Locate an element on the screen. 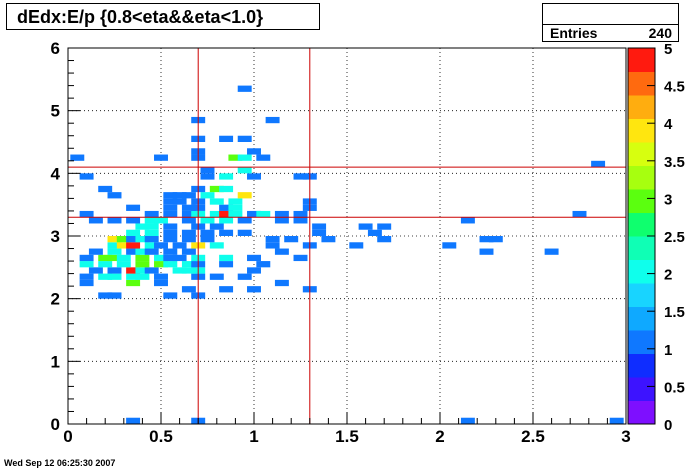 The image size is (696, 472). y-tick-label: 2 is located at coordinates (55, 299).